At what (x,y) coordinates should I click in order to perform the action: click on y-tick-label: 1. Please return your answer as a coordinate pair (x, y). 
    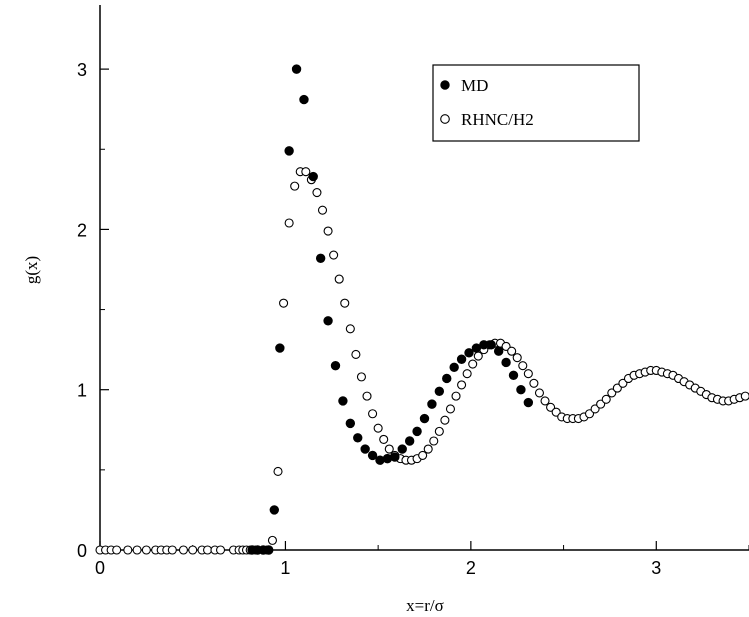
    Looking at the image, I should click on (82, 391).